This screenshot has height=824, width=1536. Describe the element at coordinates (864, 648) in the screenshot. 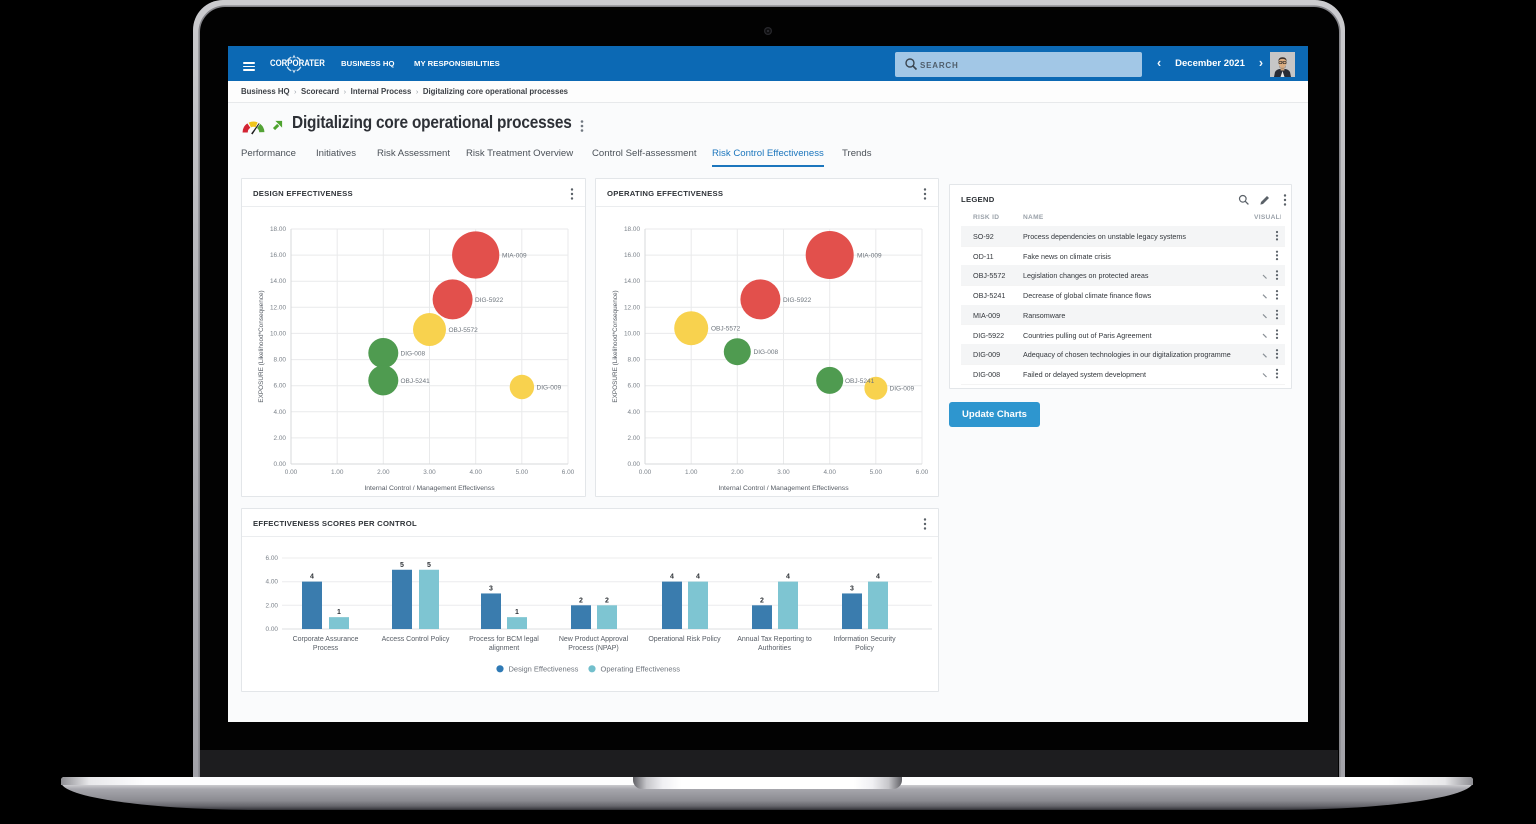

I see `svg-text: Policy` at that location.